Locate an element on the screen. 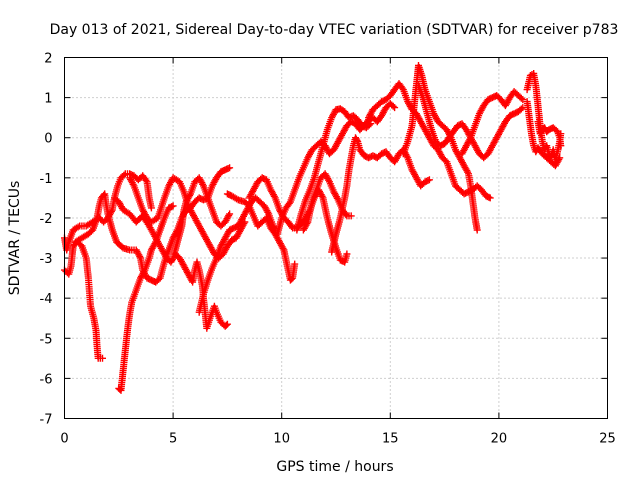  y-tick-label: 0 is located at coordinates (48, 139).